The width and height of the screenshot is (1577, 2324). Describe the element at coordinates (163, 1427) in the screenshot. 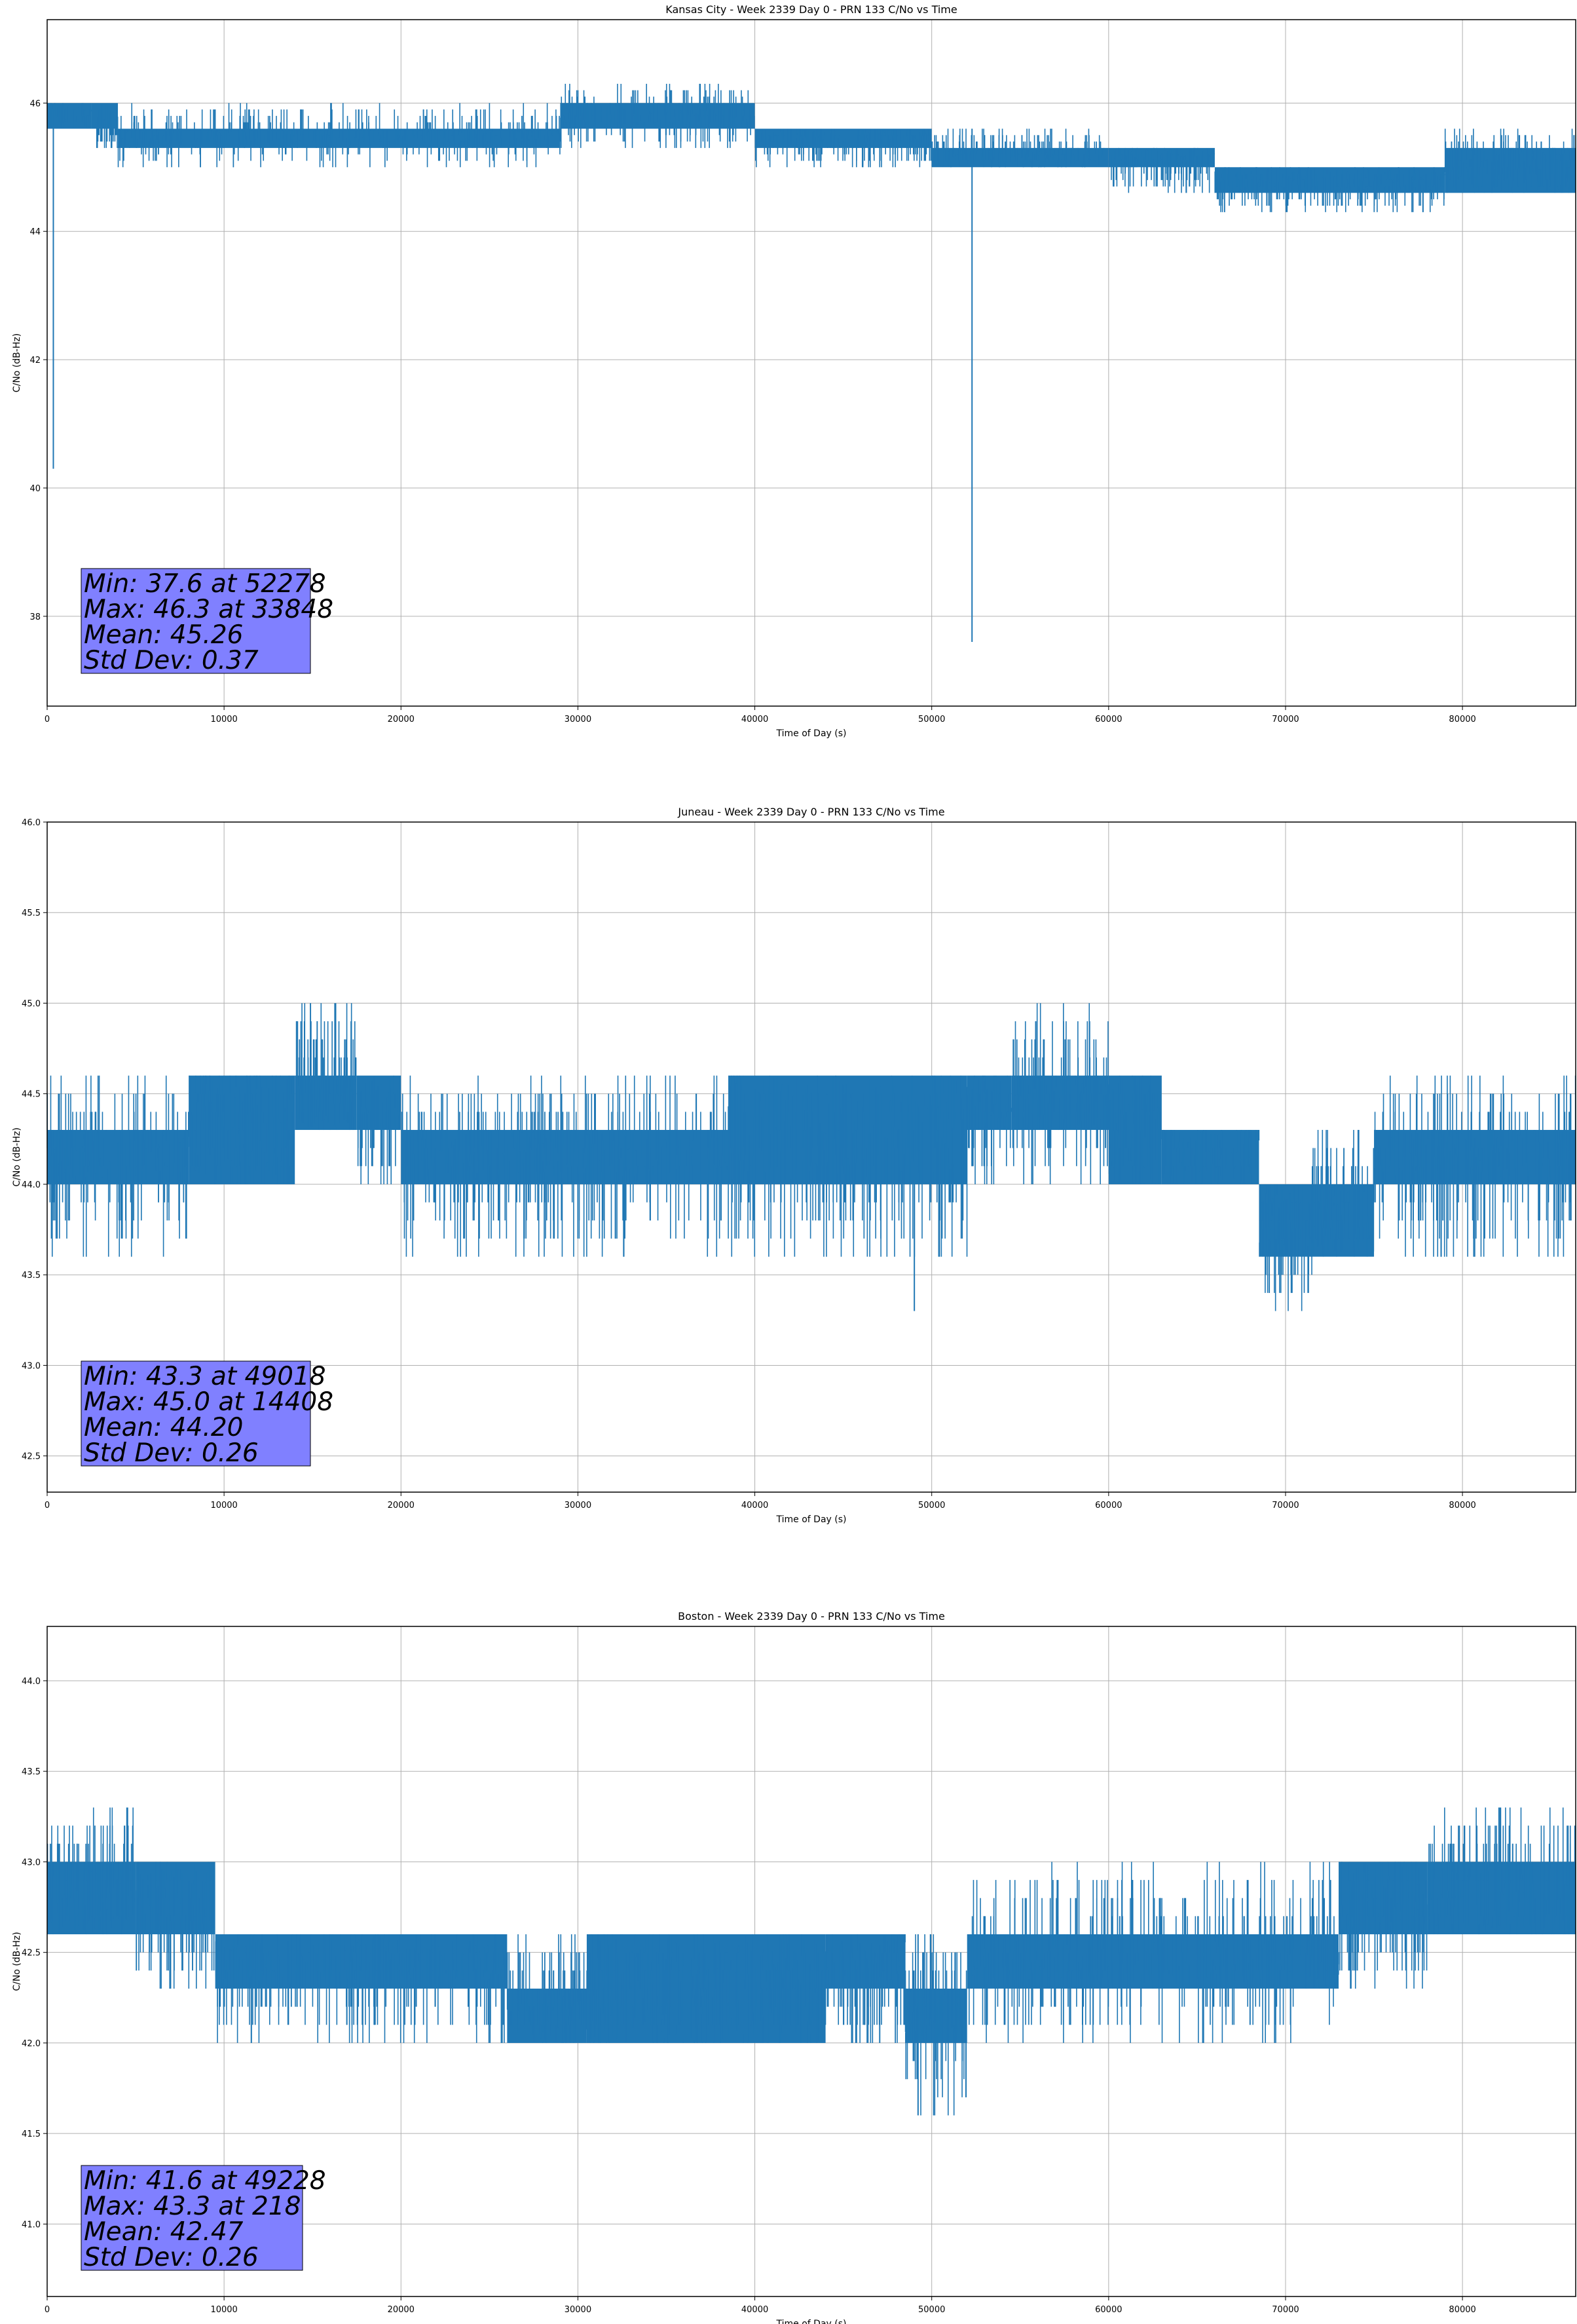

I see `stats-line: Mean: 44.20` at that location.